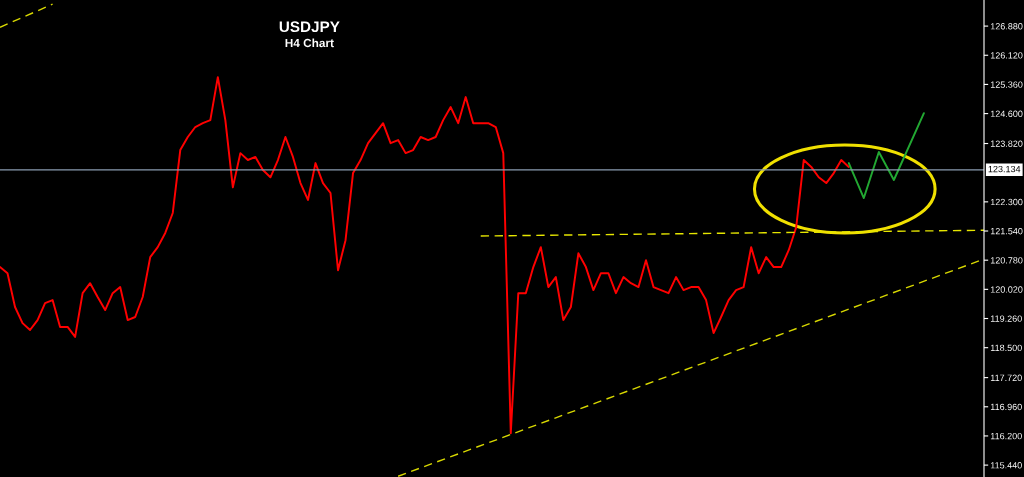 Image resolution: width=1024 pixels, height=477 pixels. What do you see at coordinates (1006, 260) in the screenshot?
I see `y-tick-label: 120.780` at bounding box center [1006, 260].